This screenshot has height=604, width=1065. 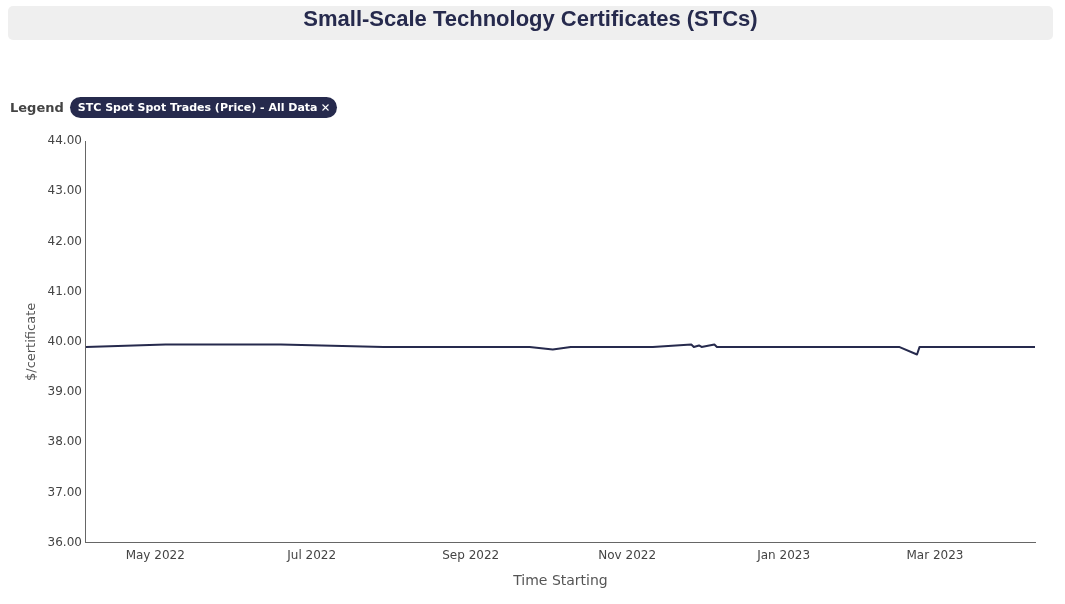 What do you see at coordinates (64, 240) in the screenshot?
I see `y-tick-label: 42.00` at bounding box center [64, 240].